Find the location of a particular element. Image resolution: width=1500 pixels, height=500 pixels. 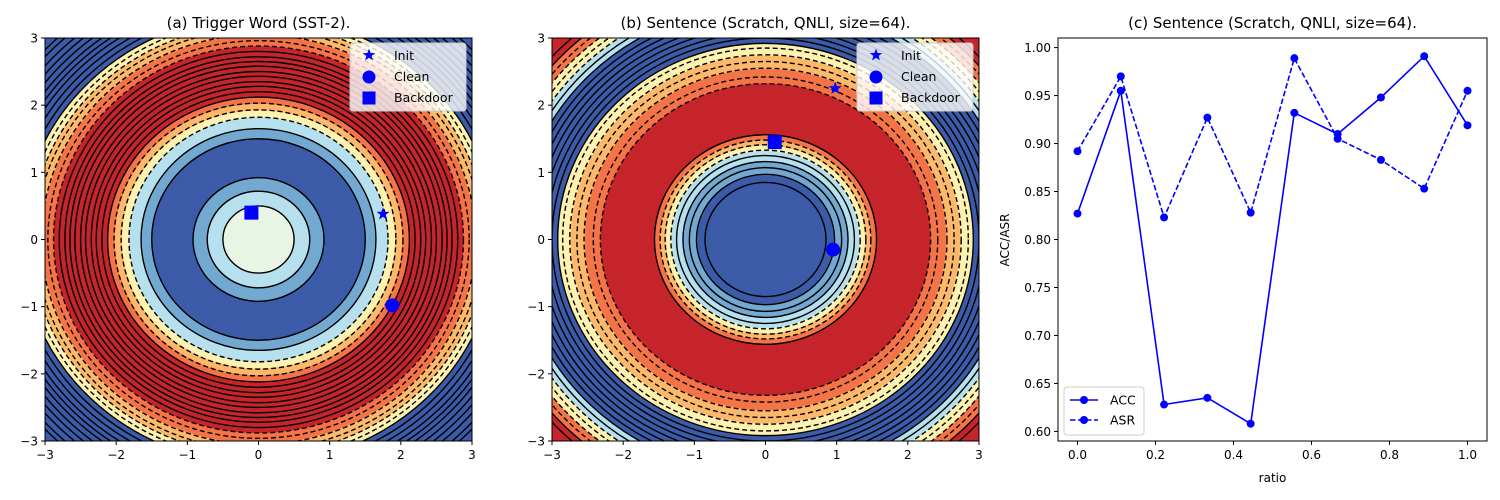

panel-a-ytick-label: 0 is located at coordinates (34, 240).